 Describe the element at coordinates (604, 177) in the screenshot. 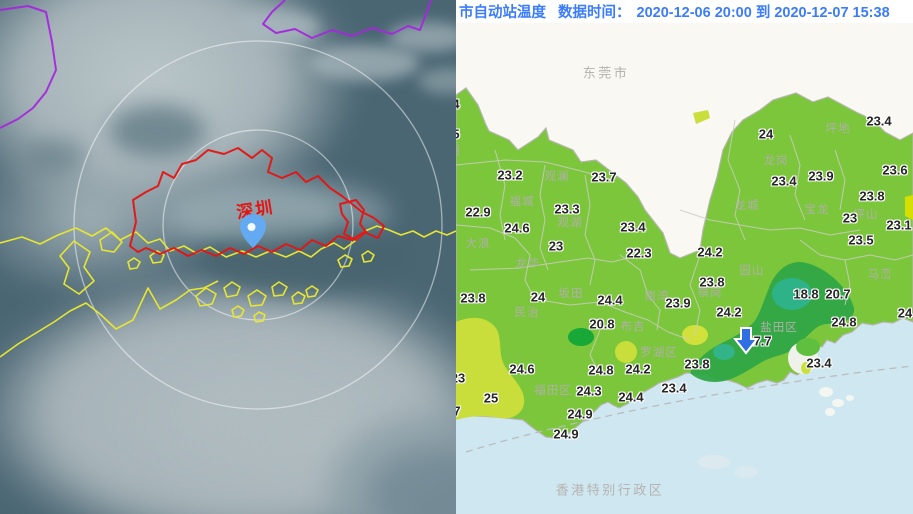

I see `station-temp-label: 23.7` at that location.